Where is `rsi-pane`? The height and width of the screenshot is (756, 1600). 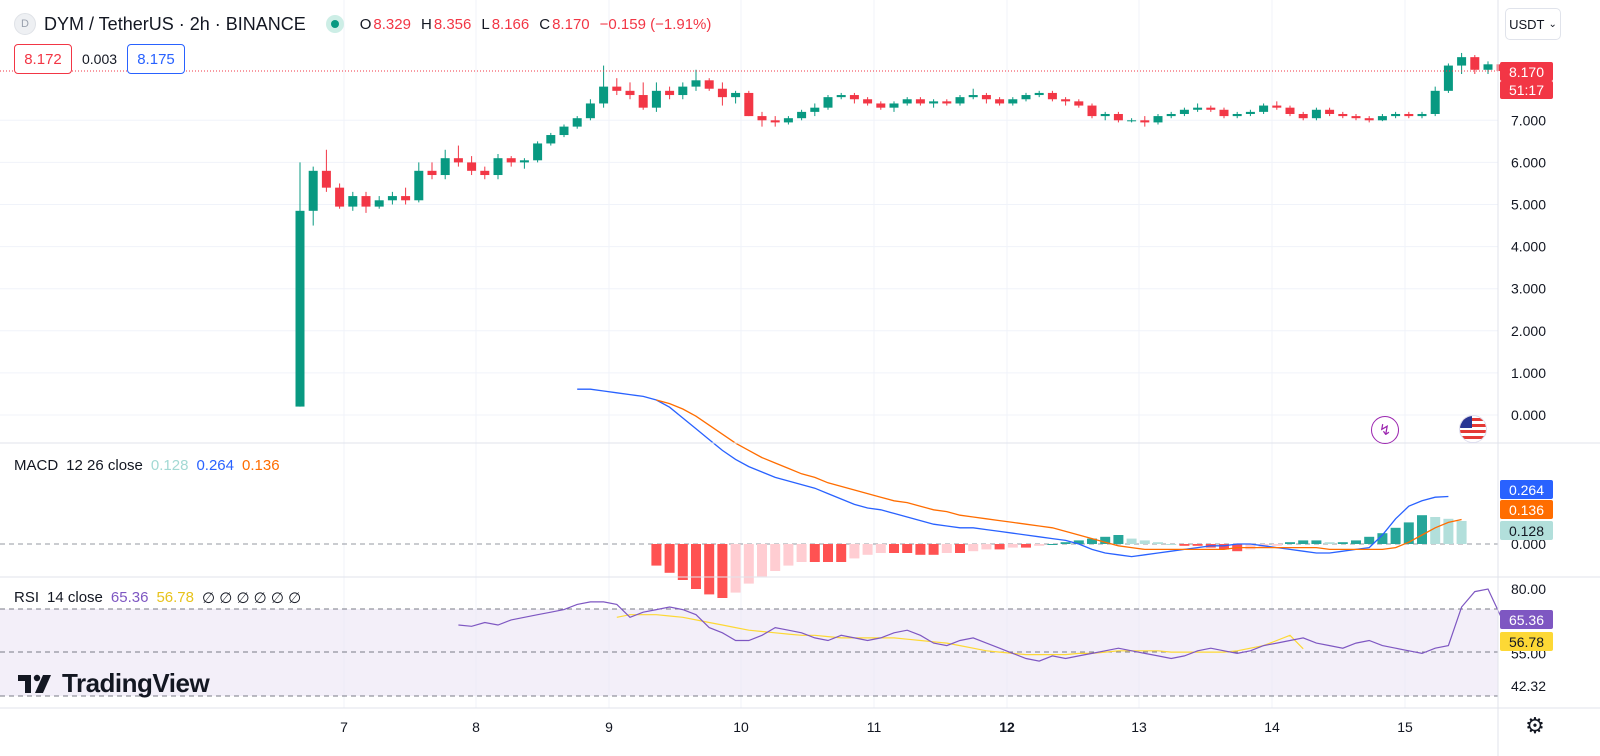
rsi-pane is located at coordinates (764, 642).